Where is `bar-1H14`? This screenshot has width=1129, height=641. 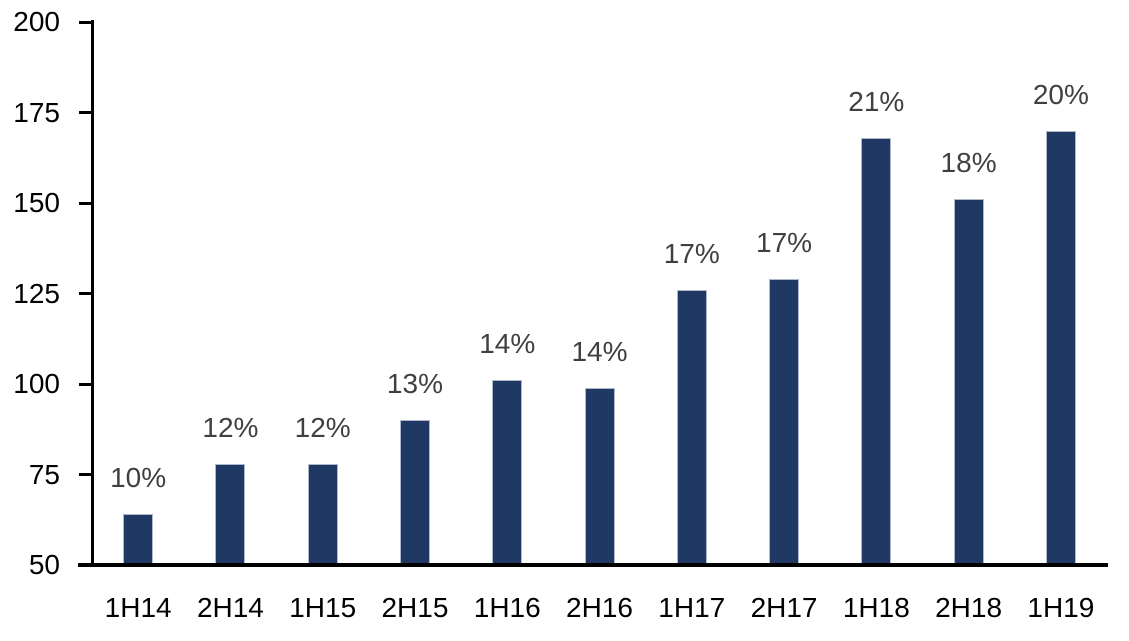 bar-1H14 is located at coordinates (138, 539).